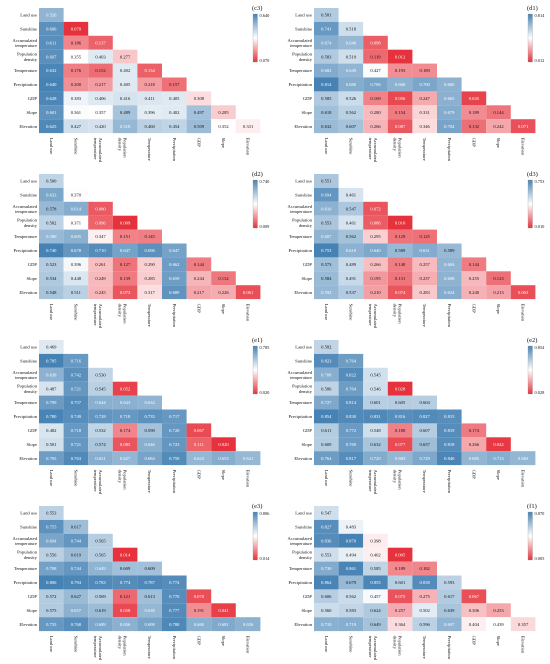 This screenshot has height=664, width=550. Describe the element at coordinates (351, 208) in the screenshot. I see `cell-value: 0.547` at that location.